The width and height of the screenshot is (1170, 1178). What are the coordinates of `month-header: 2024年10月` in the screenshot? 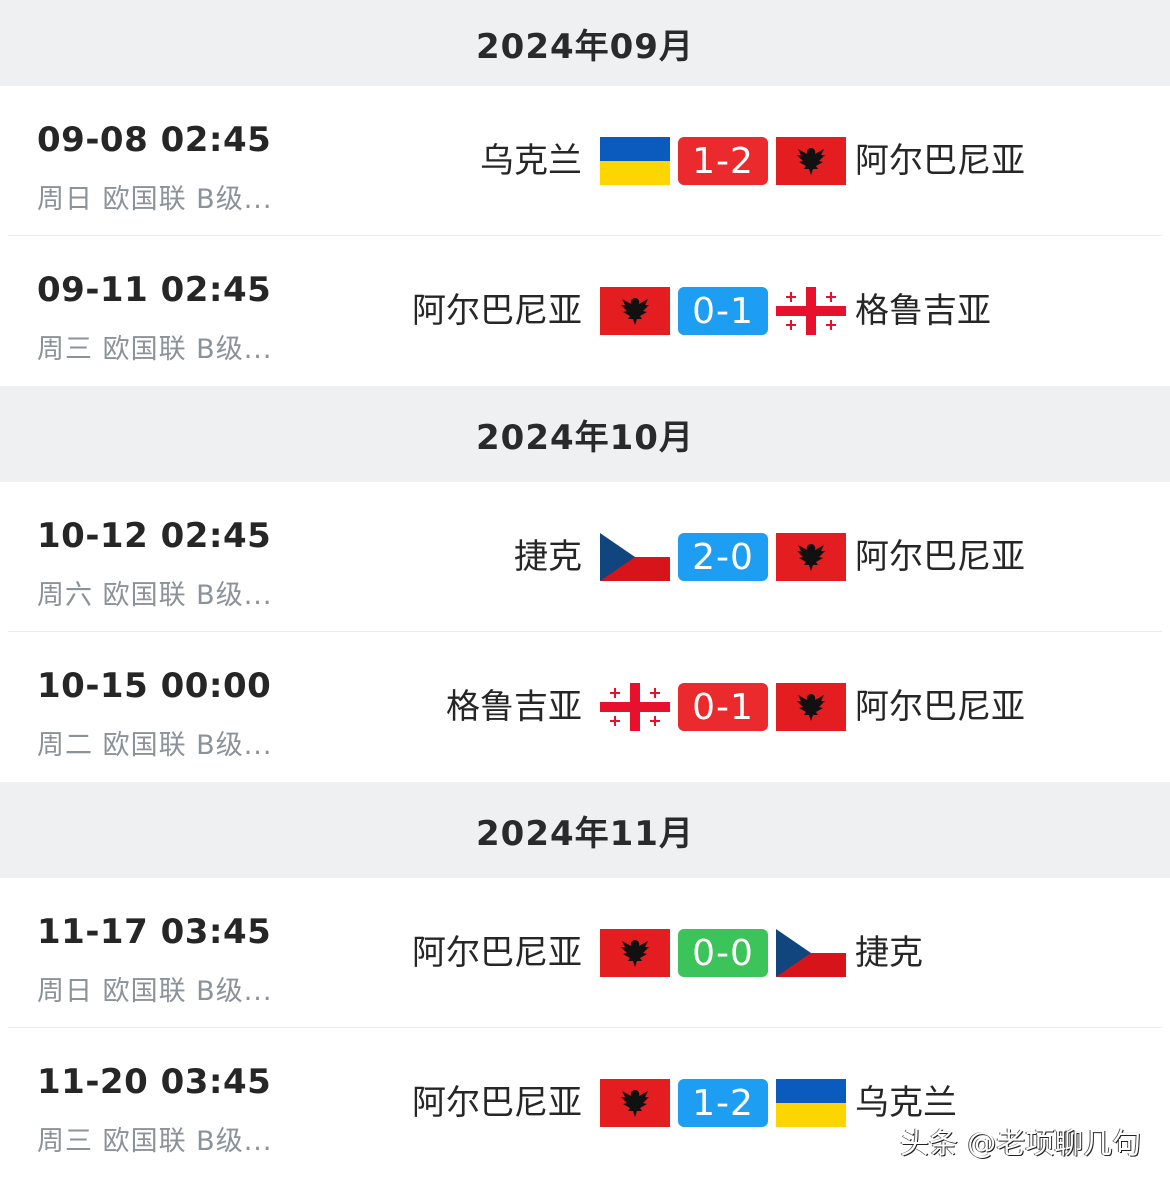 It's located at (585, 434).